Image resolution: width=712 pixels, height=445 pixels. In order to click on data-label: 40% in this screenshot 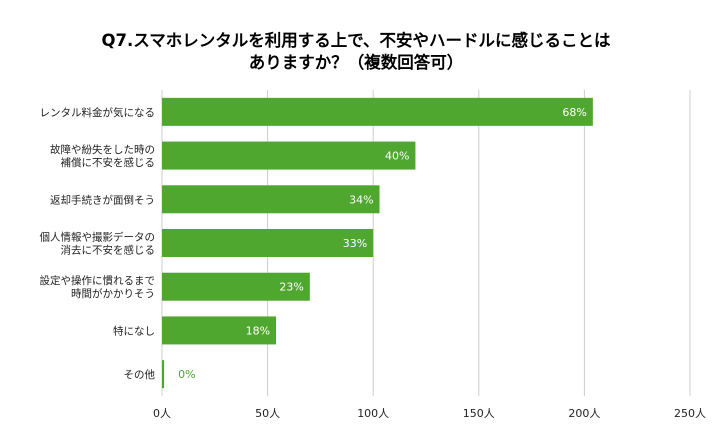, I will do `click(397, 156)`.